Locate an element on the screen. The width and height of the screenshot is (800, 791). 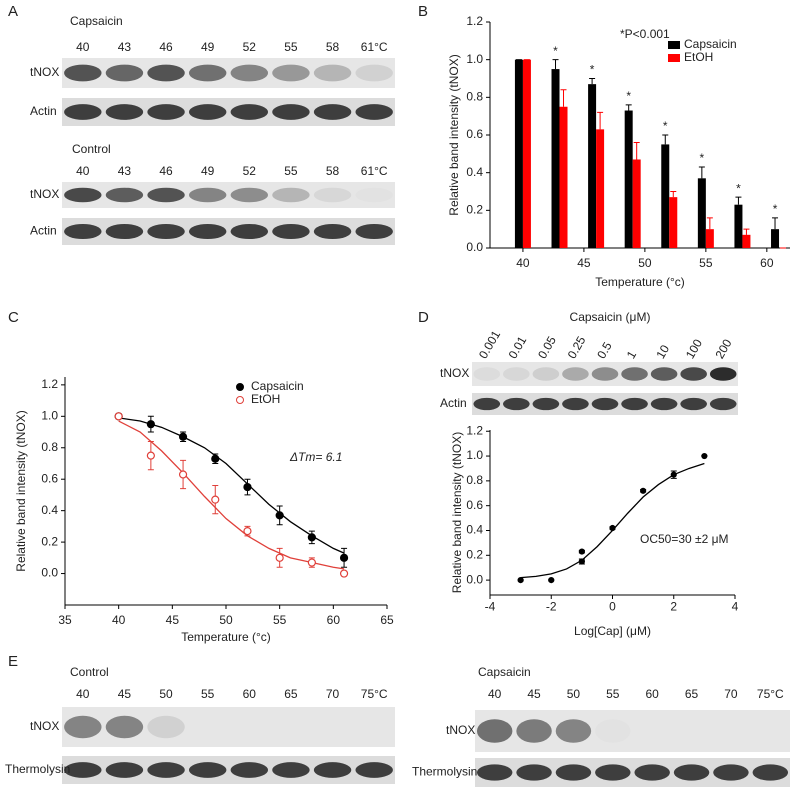
legend-label: Capsaicin is located at coordinates (710, 44).